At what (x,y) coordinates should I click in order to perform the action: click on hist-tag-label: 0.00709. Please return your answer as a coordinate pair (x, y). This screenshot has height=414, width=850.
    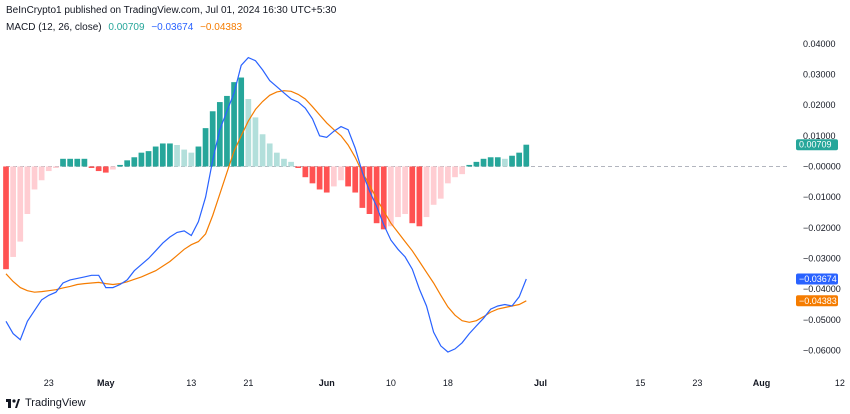
    Looking at the image, I should click on (815, 145).